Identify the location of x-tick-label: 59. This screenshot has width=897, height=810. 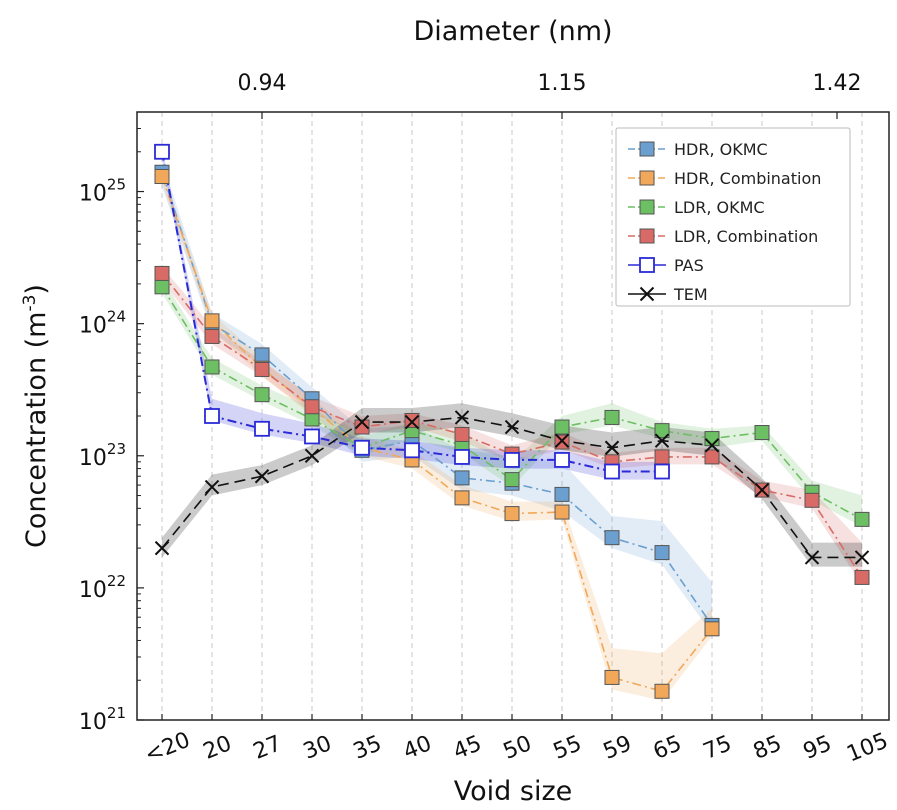
(617, 748).